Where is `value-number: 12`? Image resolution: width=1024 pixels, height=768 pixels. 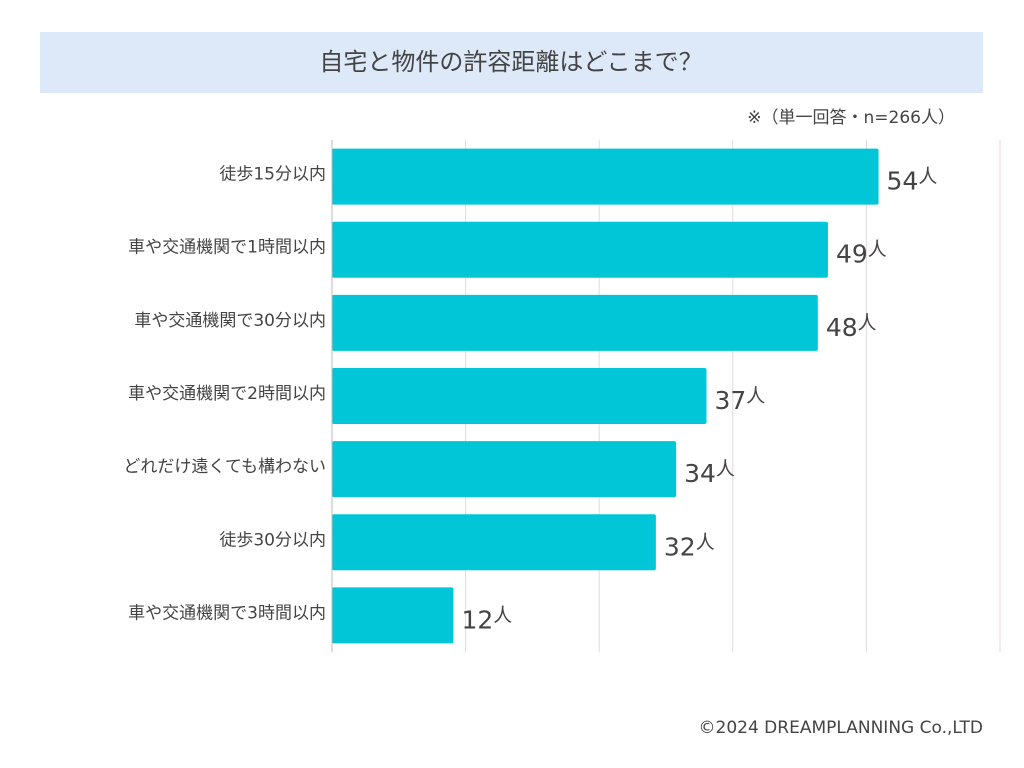 value-number: 12 is located at coordinates (477, 619).